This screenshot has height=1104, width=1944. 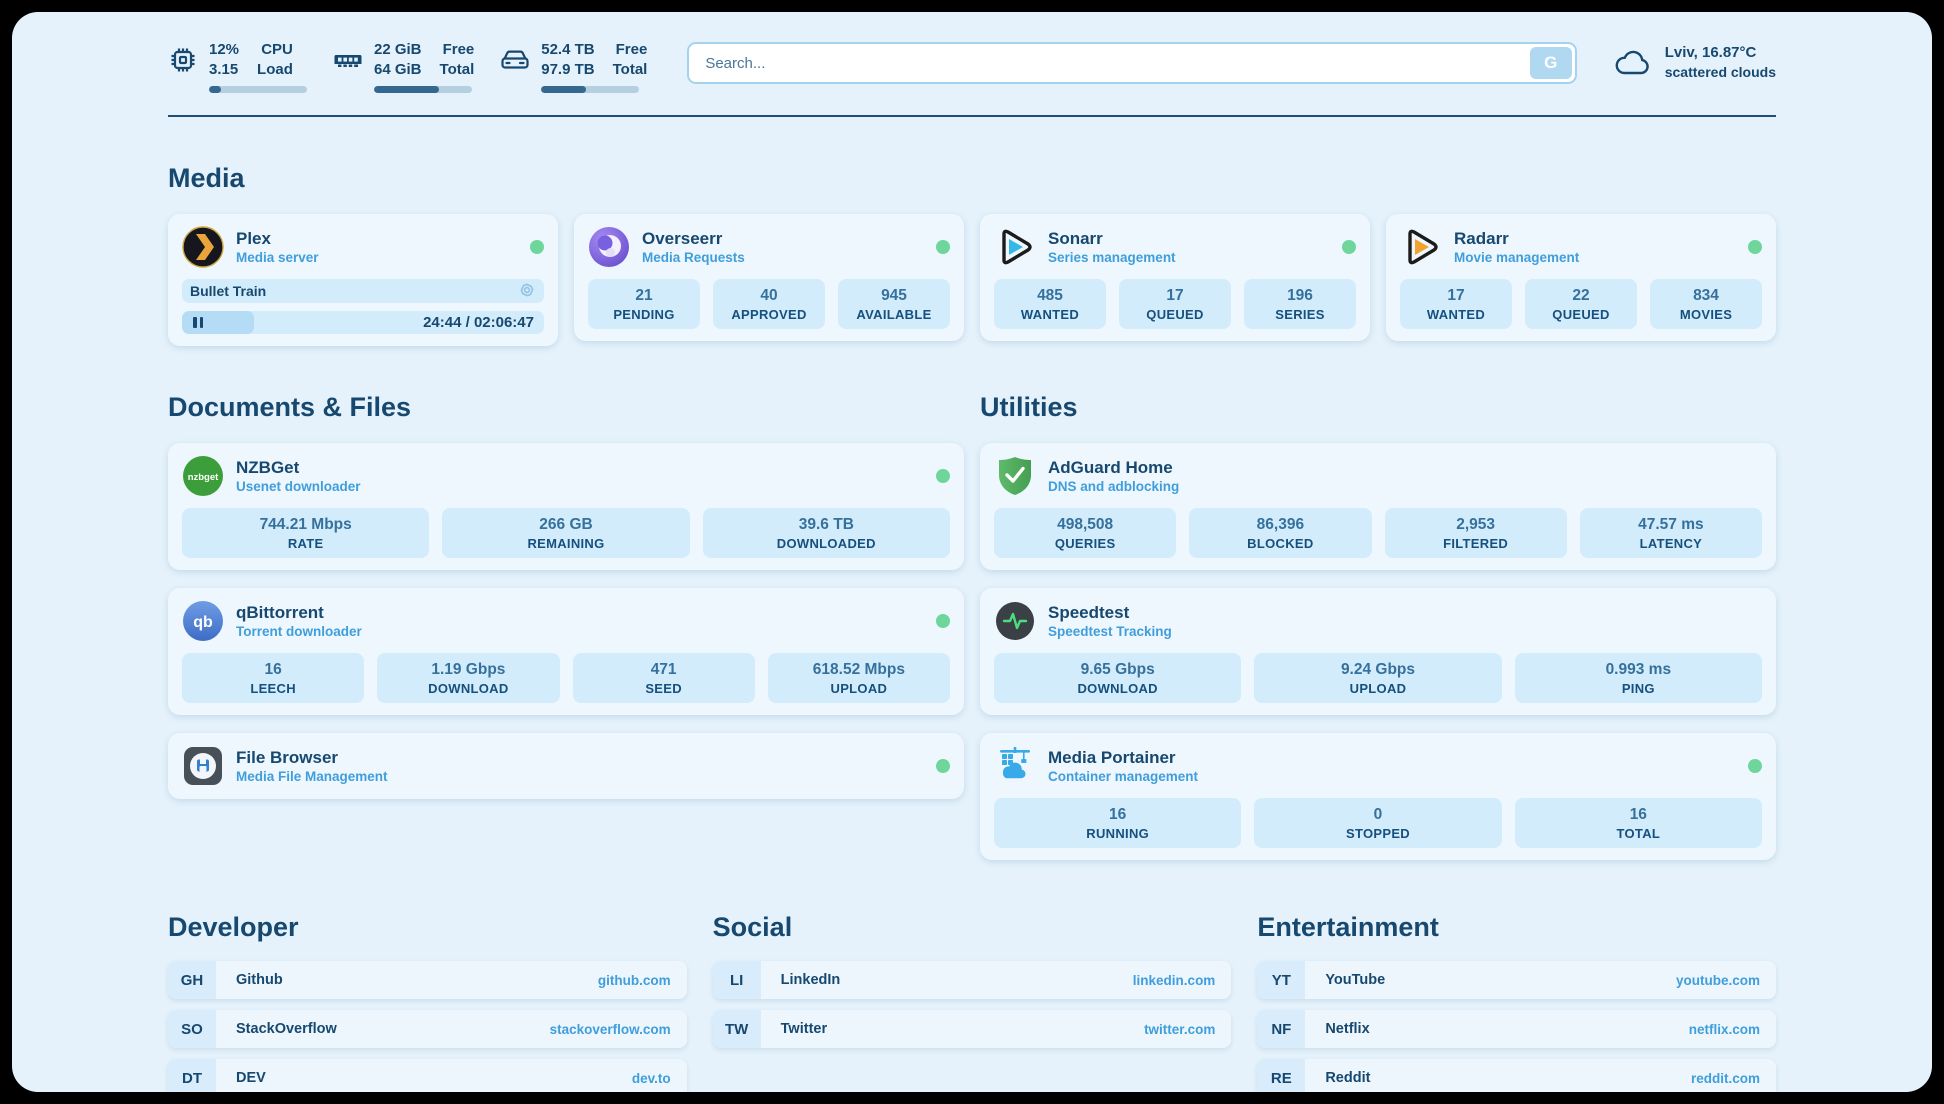 What do you see at coordinates (1015, 476) in the screenshot?
I see `adguard-icon` at bounding box center [1015, 476].